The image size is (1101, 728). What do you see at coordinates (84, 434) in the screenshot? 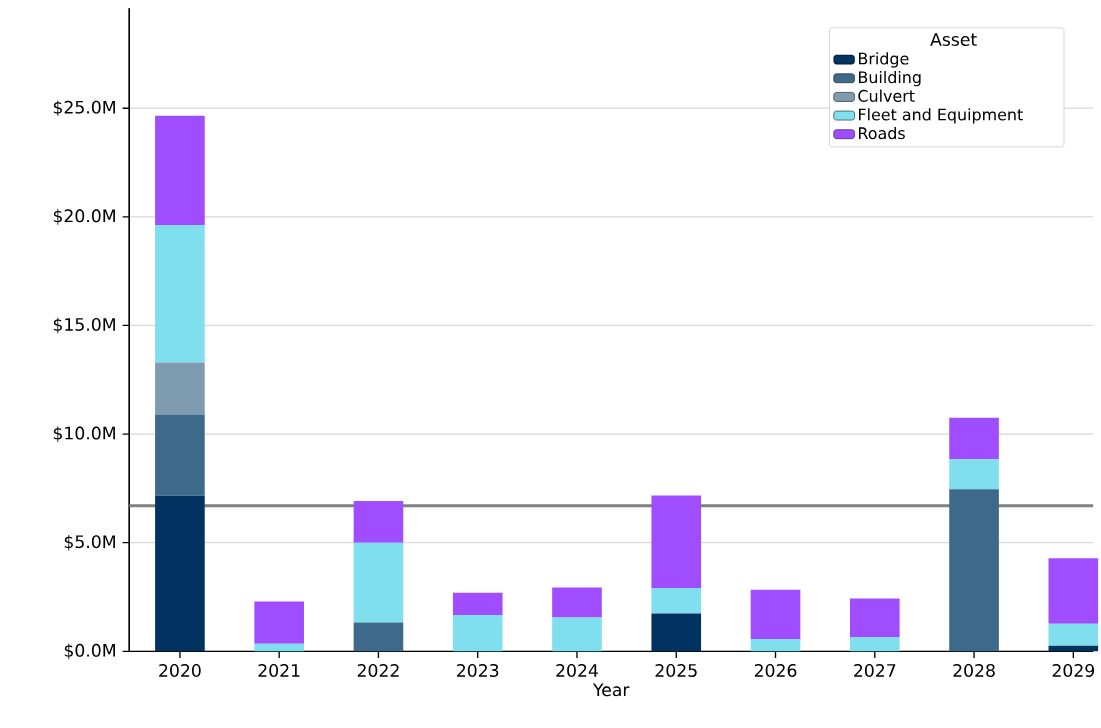
I see `y-tick-label: $10.0M` at bounding box center [84, 434].